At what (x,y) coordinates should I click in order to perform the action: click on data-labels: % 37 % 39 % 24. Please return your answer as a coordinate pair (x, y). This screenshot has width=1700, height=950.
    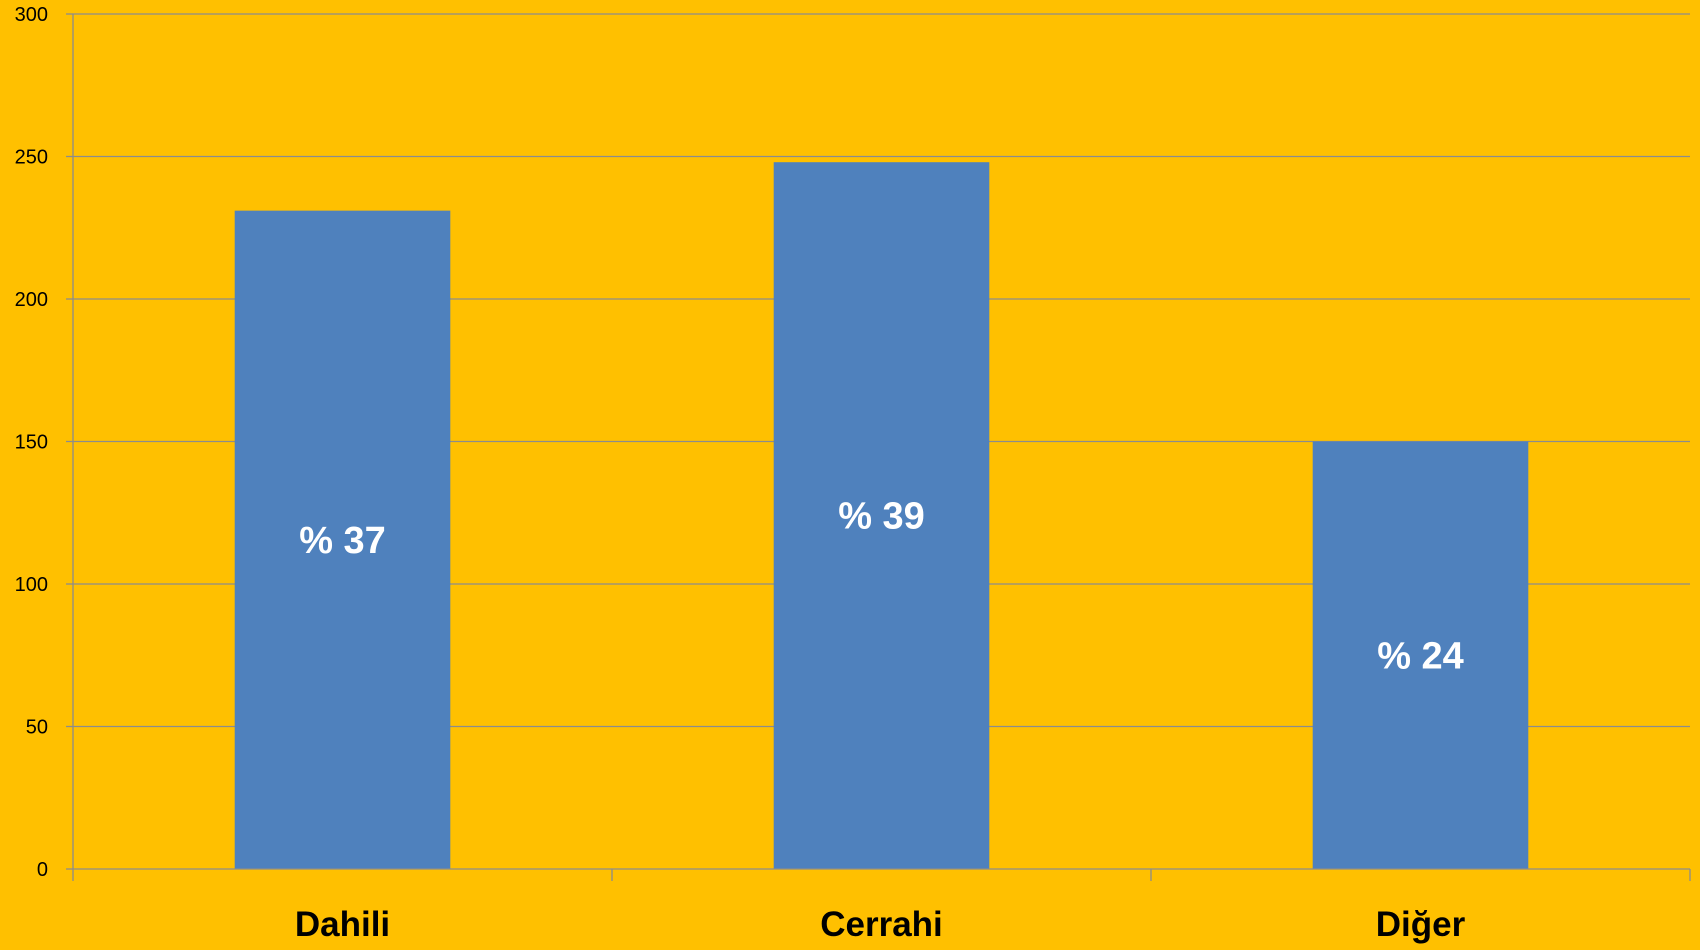
    Looking at the image, I should click on (881, 587).